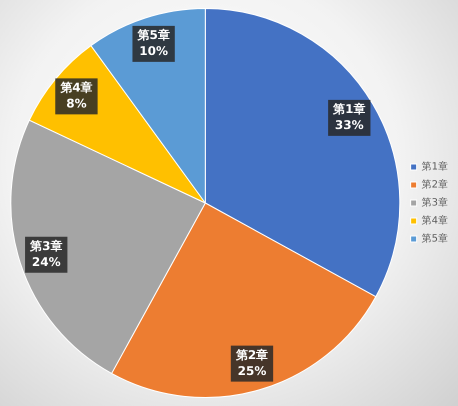 The height and width of the screenshot is (406, 458). What do you see at coordinates (46, 261) in the screenshot?
I see `data-label: 24%` at bounding box center [46, 261].